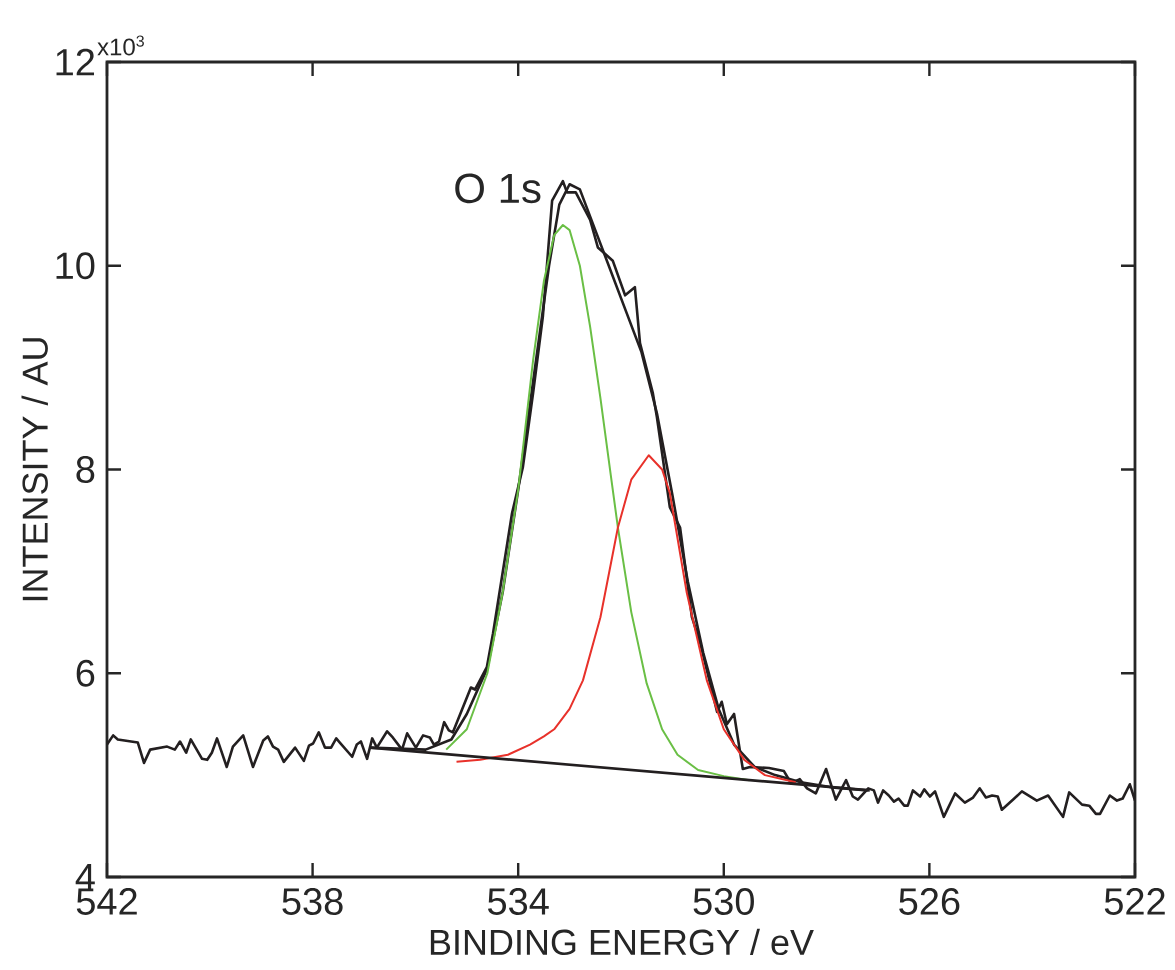 This screenshot has width=1175, height=970. What do you see at coordinates (312, 901) in the screenshot?
I see `x-tick-label: 538` at bounding box center [312, 901].